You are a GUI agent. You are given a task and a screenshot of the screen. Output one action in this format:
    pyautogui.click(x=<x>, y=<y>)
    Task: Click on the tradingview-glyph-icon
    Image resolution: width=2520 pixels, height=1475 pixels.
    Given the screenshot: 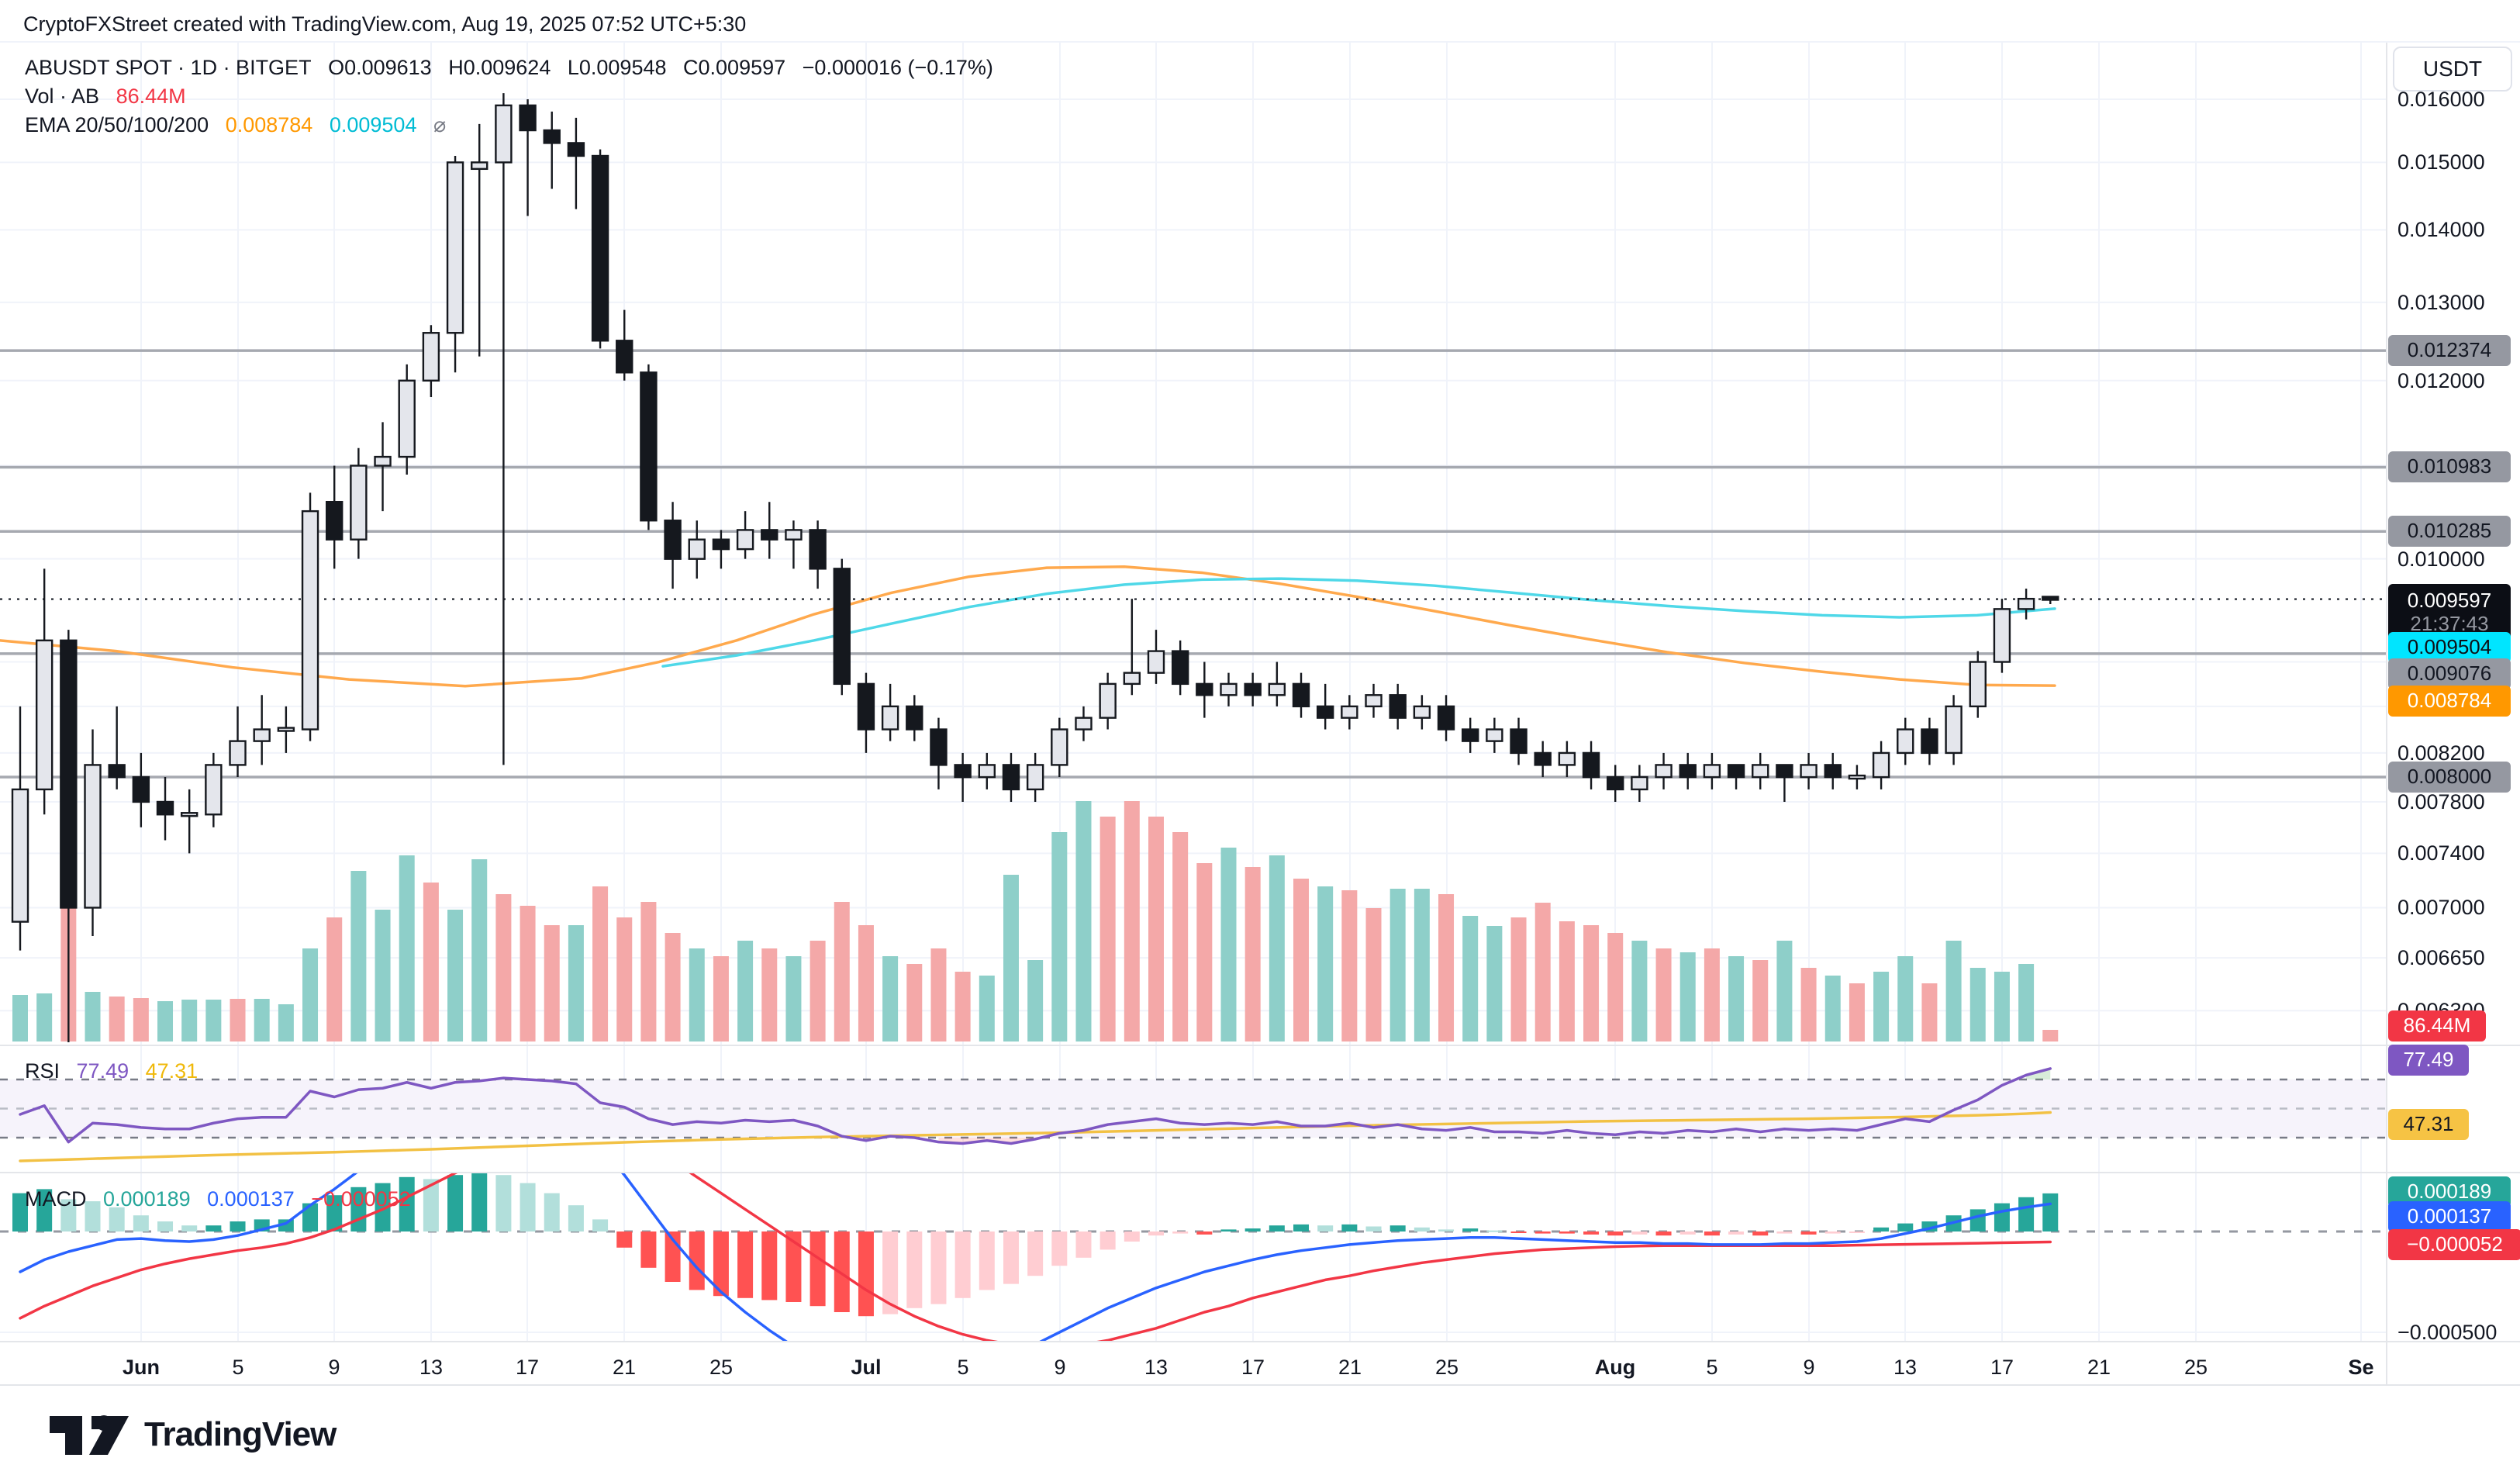 What is the action you would take?
    pyautogui.click(x=89, y=1435)
    